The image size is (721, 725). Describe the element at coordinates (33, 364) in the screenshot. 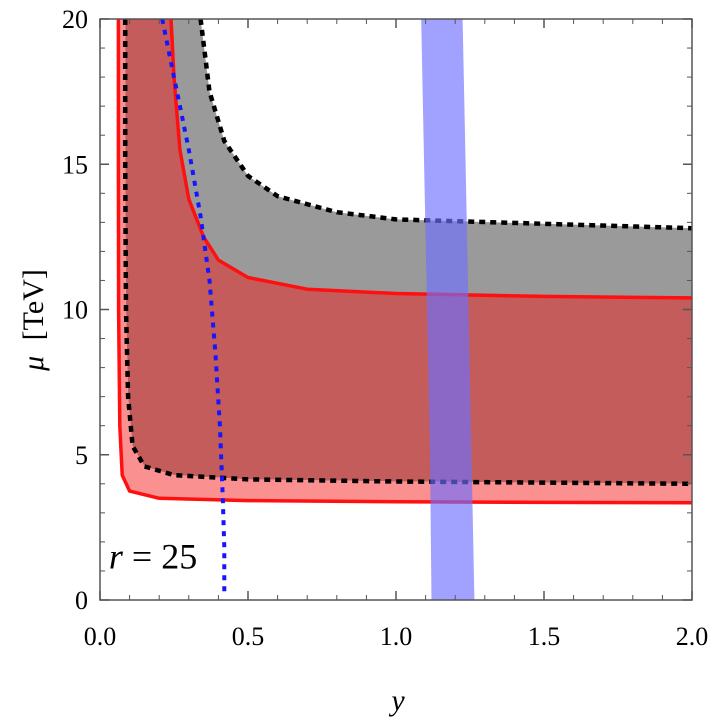

I see `y-axis-label-symbol: μ` at that location.